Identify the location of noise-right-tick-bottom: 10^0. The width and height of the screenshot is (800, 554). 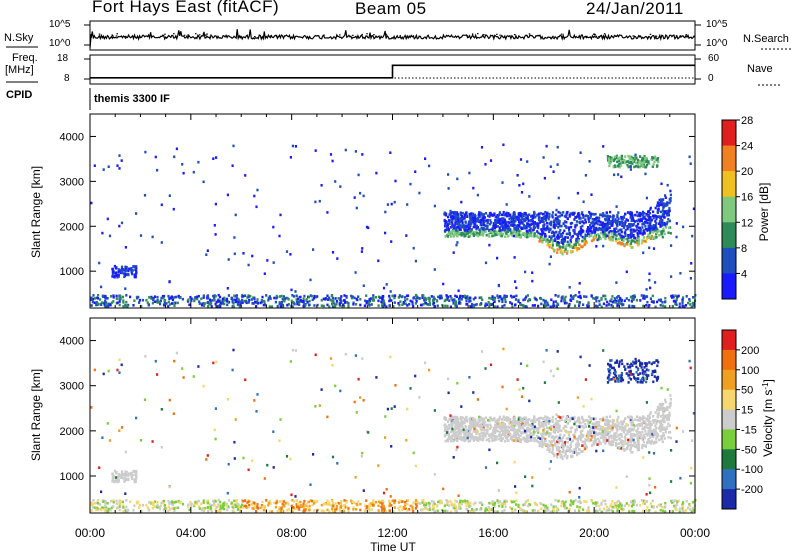
(717, 43).